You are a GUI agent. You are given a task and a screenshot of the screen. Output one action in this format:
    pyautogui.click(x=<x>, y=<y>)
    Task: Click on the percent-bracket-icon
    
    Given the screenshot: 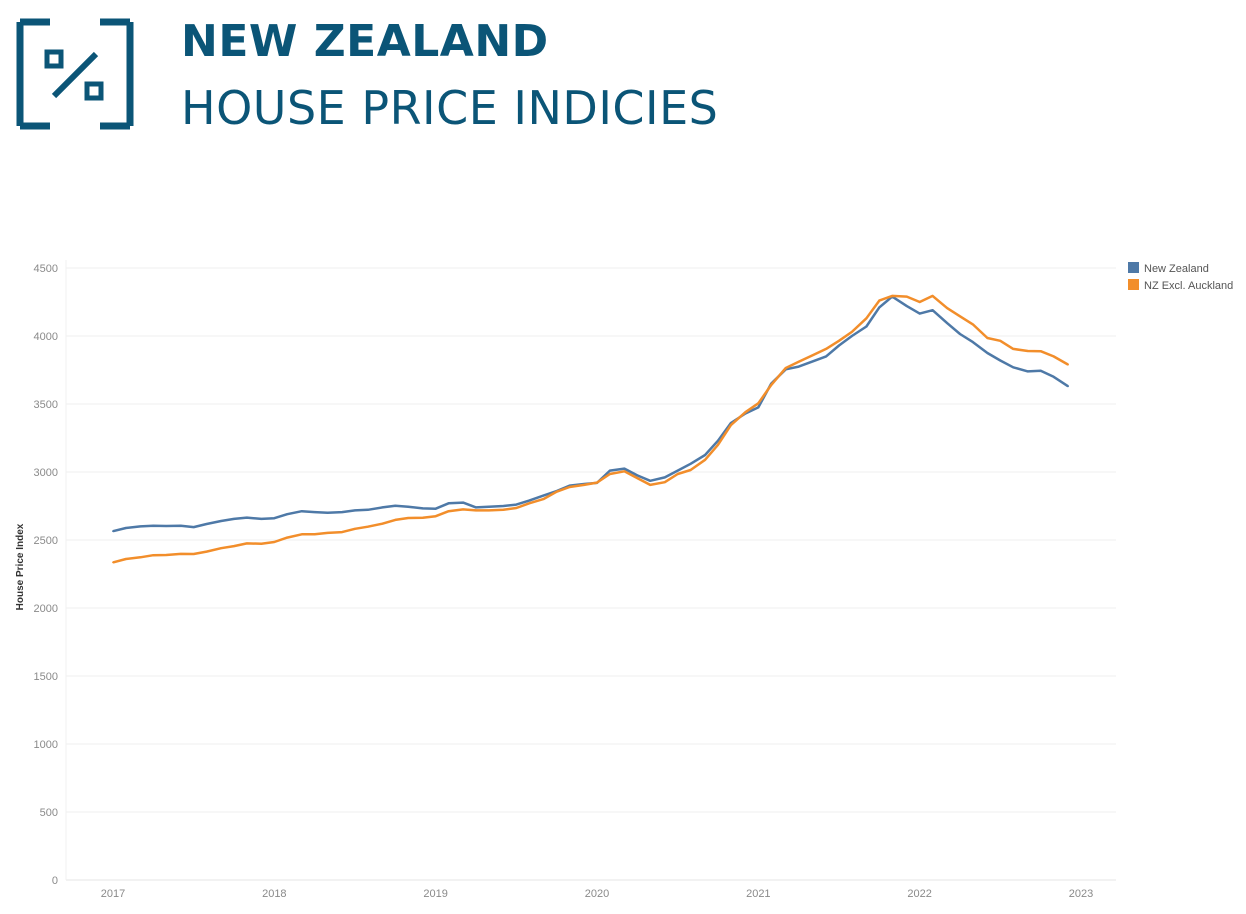 What is the action you would take?
    pyautogui.click(x=75, y=74)
    